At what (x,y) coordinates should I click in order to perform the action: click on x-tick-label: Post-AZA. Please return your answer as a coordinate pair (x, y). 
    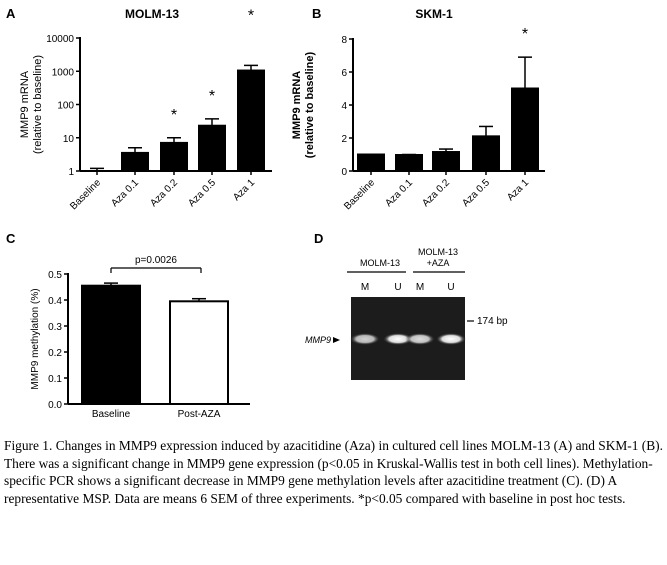
    Looking at the image, I should click on (199, 414).